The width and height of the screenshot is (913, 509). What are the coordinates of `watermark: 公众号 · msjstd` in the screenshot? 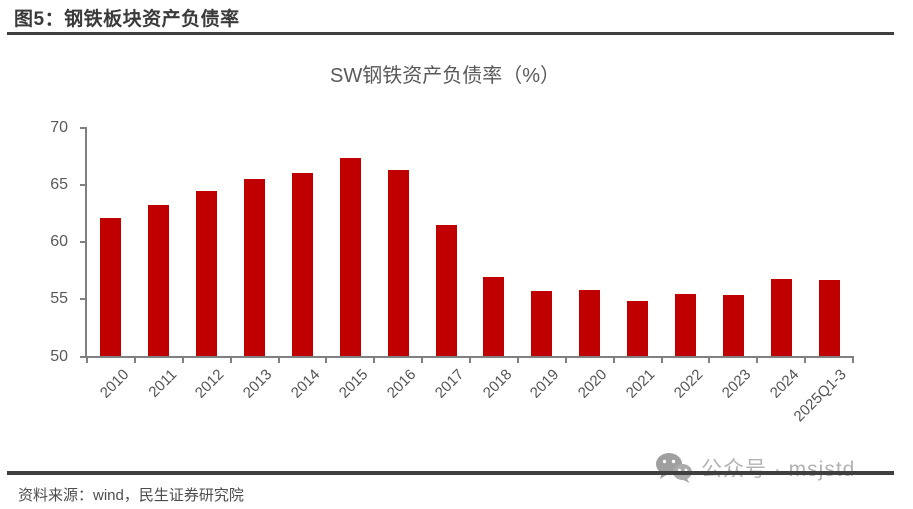 It's located at (755, 468).